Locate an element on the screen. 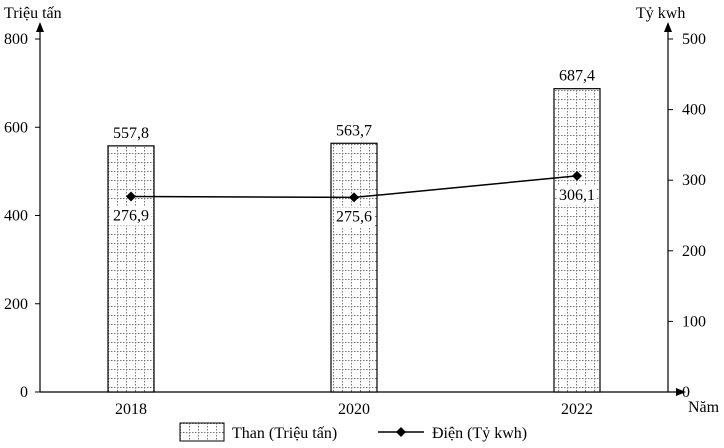 This screenshot has height=448, width=724. left-tick-label: 0 is located at coordinates (24, 392).